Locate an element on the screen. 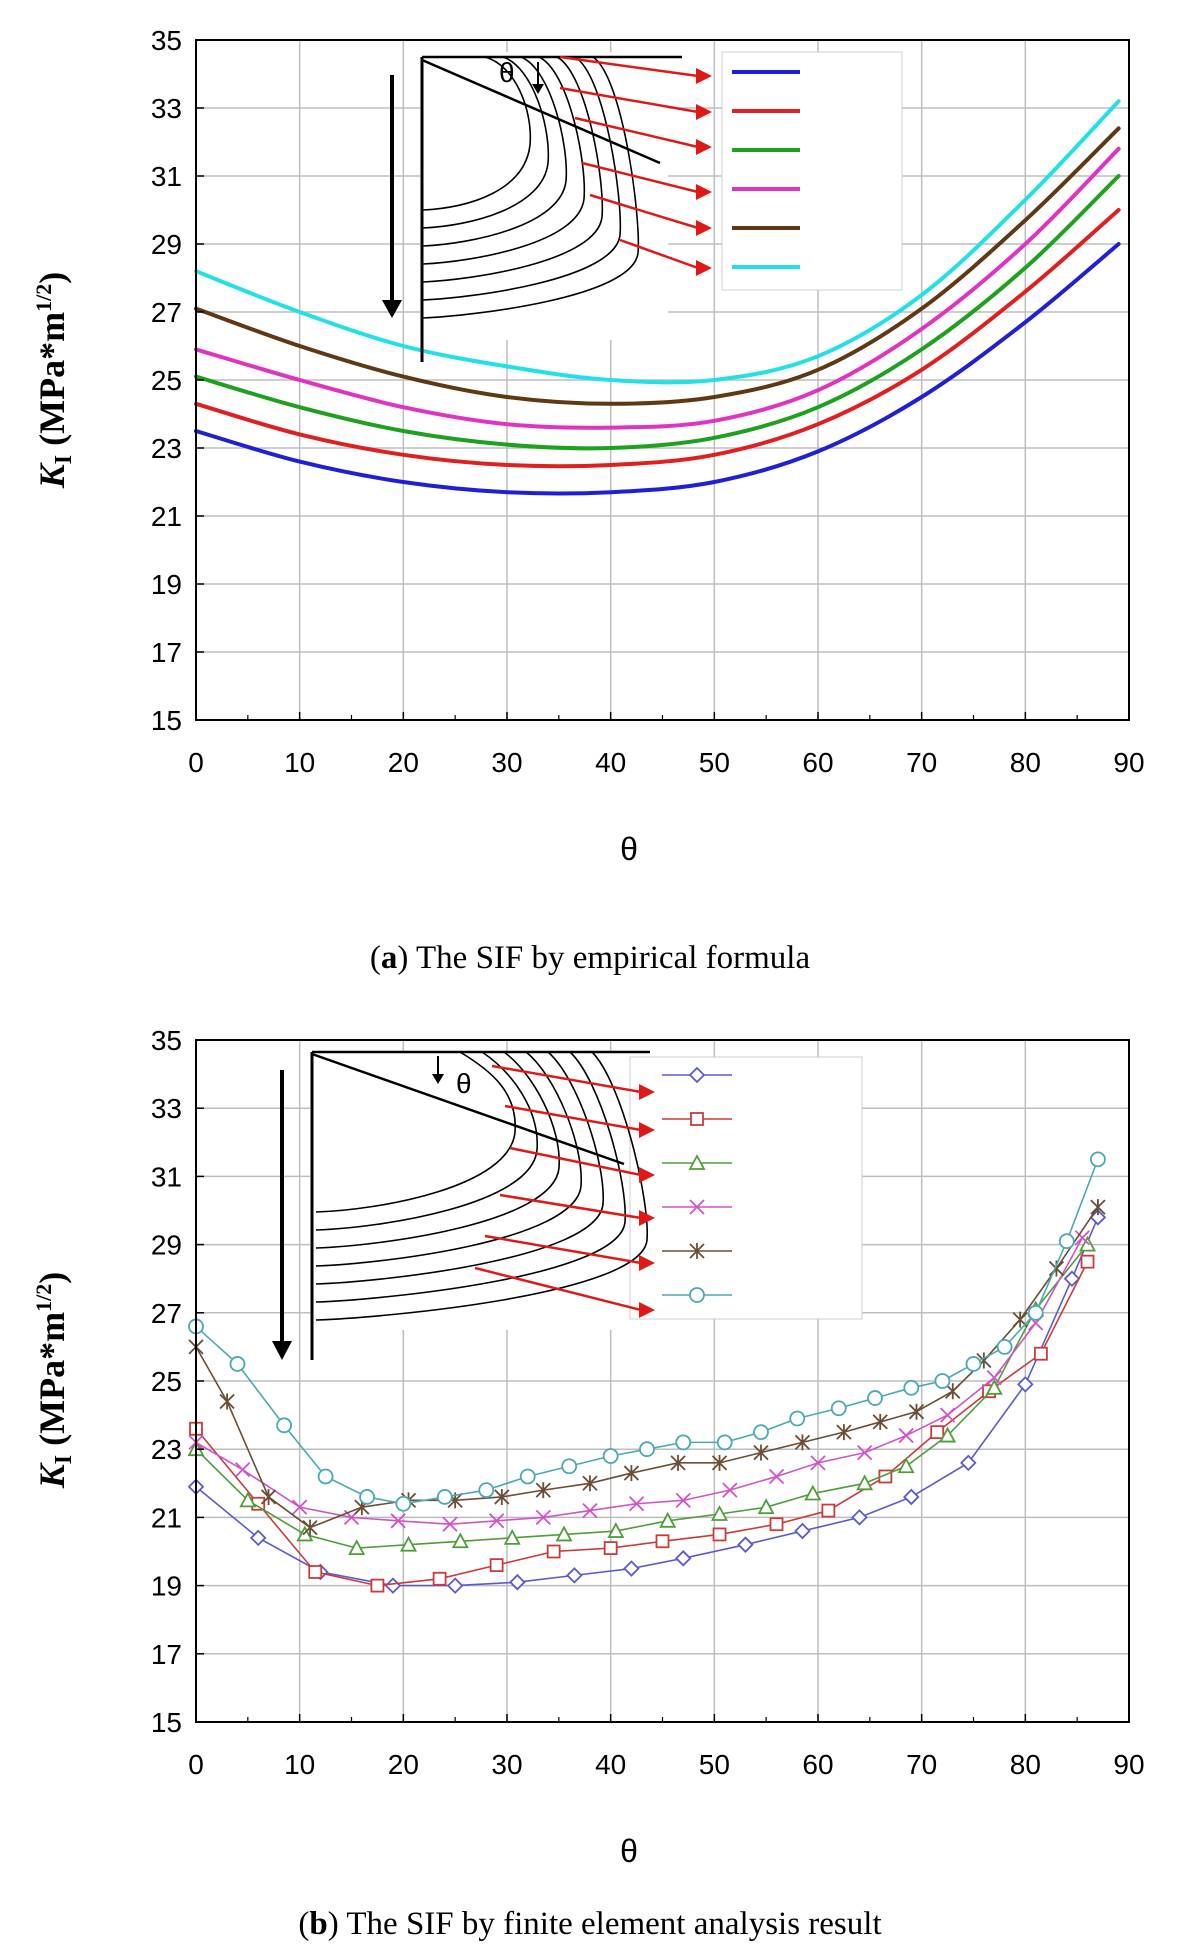 The height and width of the screenshot is (1960, 1180). panel-b-pointer-arrowhead is located at coordinates (647, 1218).